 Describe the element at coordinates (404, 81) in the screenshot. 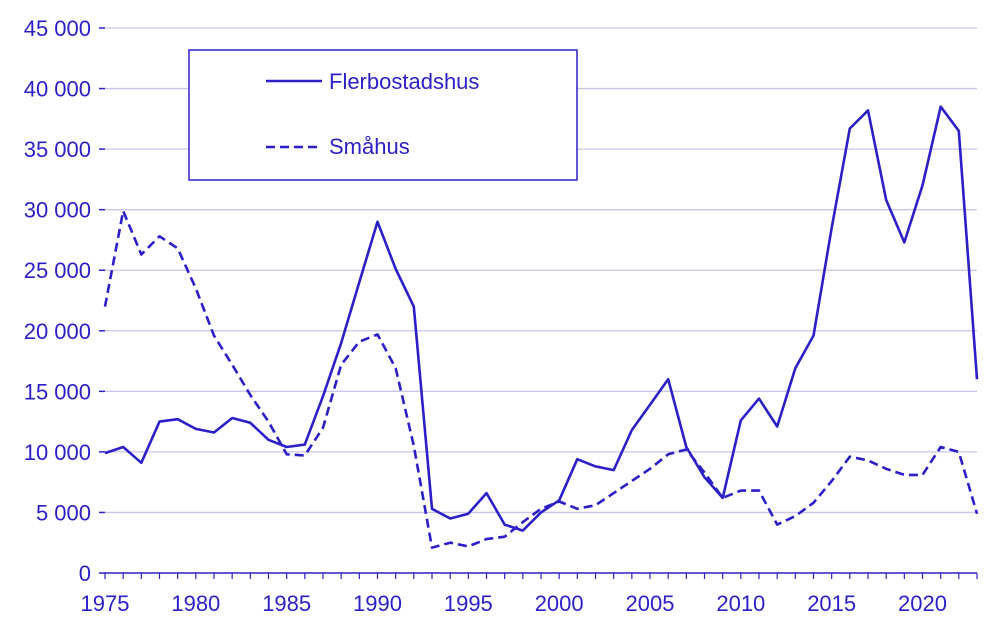

I see `legend-label-flerbostadshus: Flerbostadshus` at that location.